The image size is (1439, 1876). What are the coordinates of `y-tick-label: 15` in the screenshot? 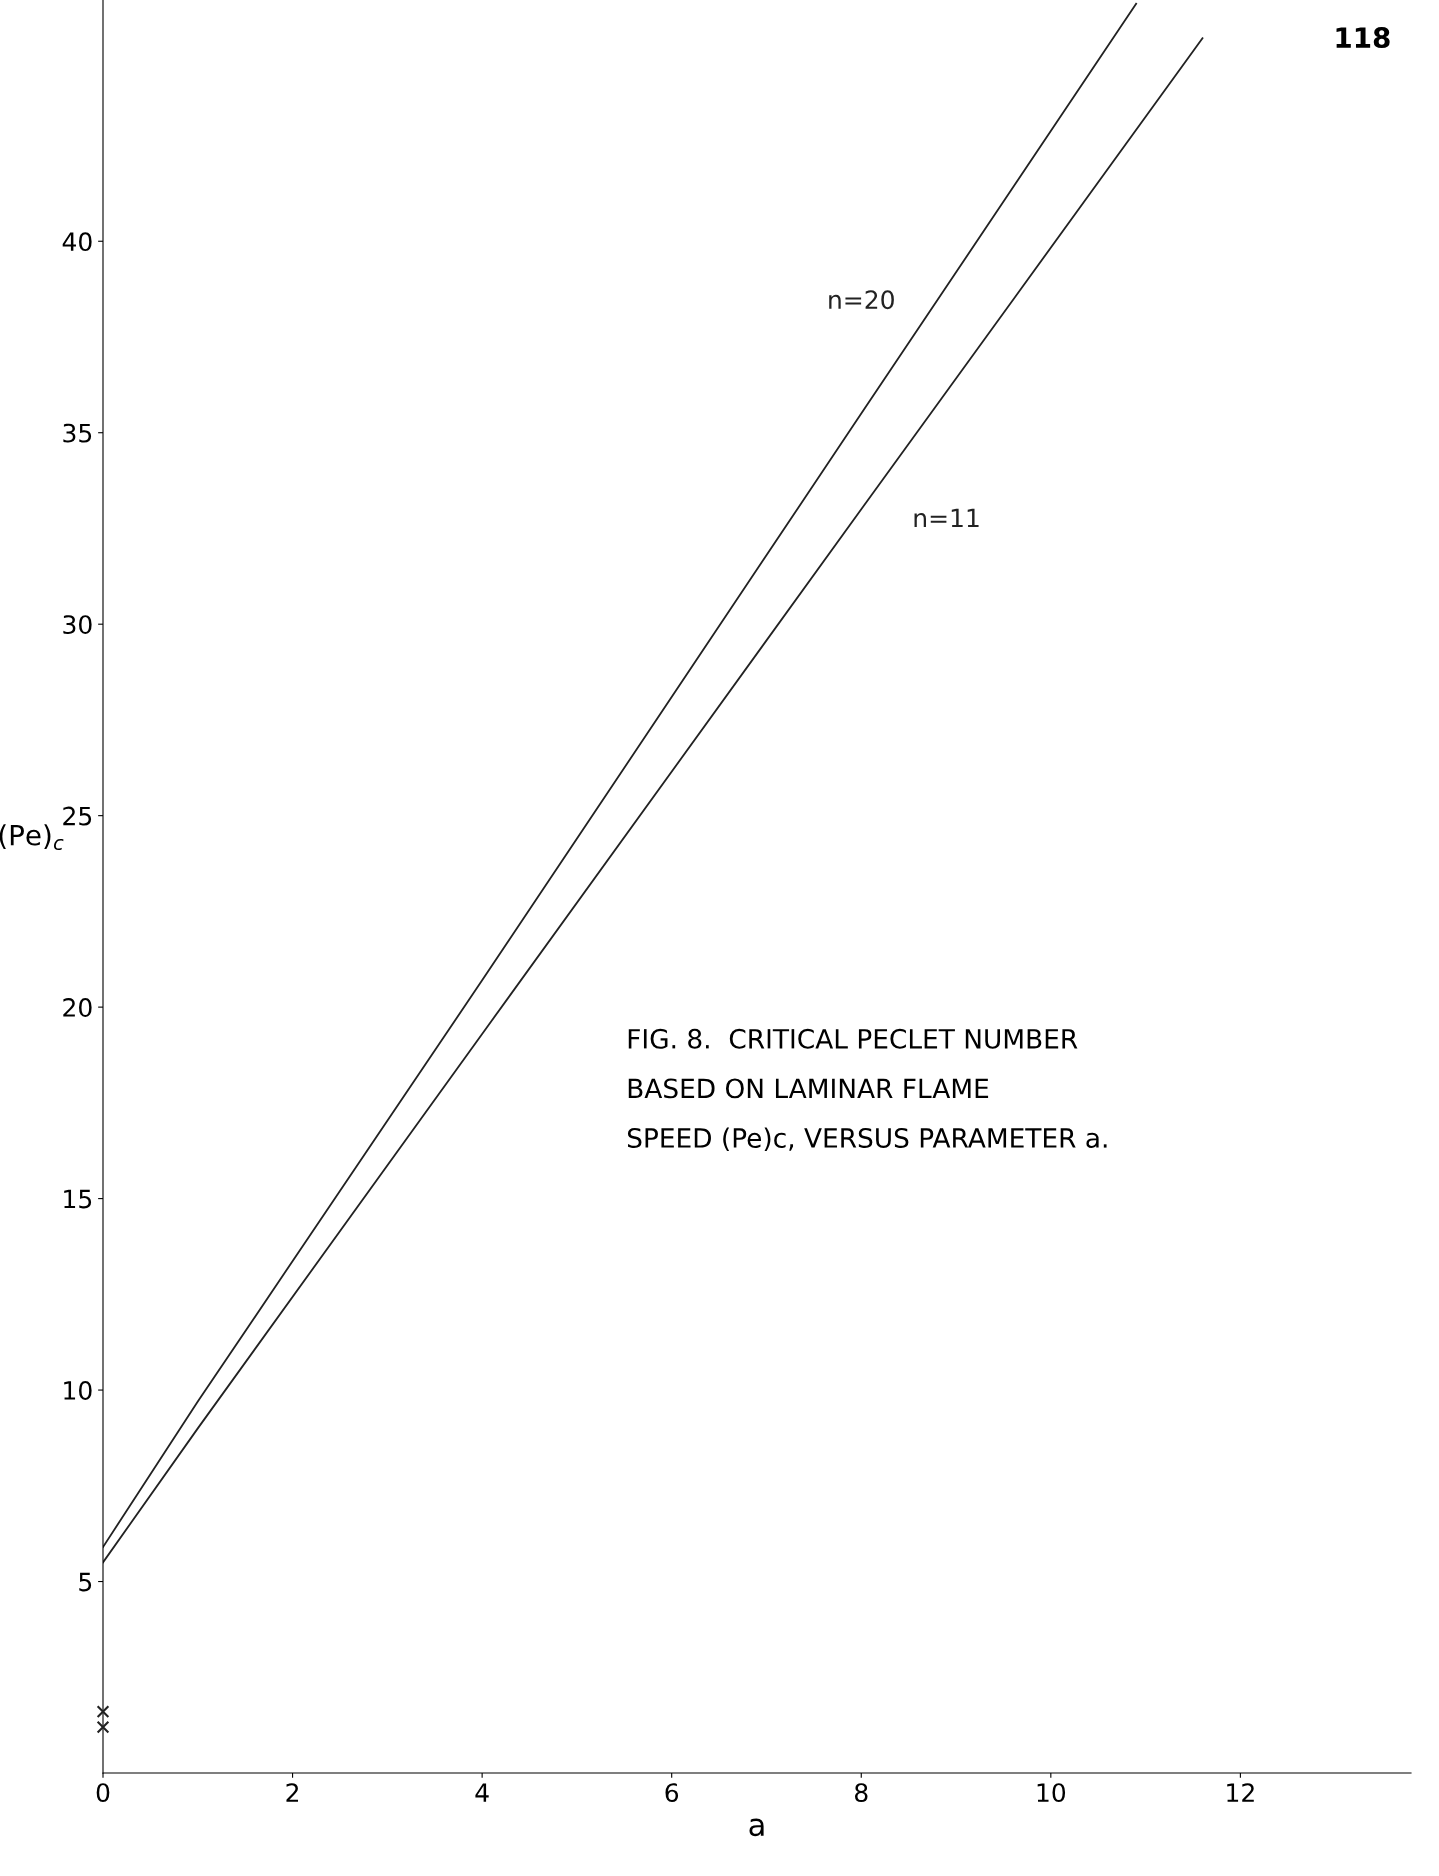 It's located at (78, 1199).